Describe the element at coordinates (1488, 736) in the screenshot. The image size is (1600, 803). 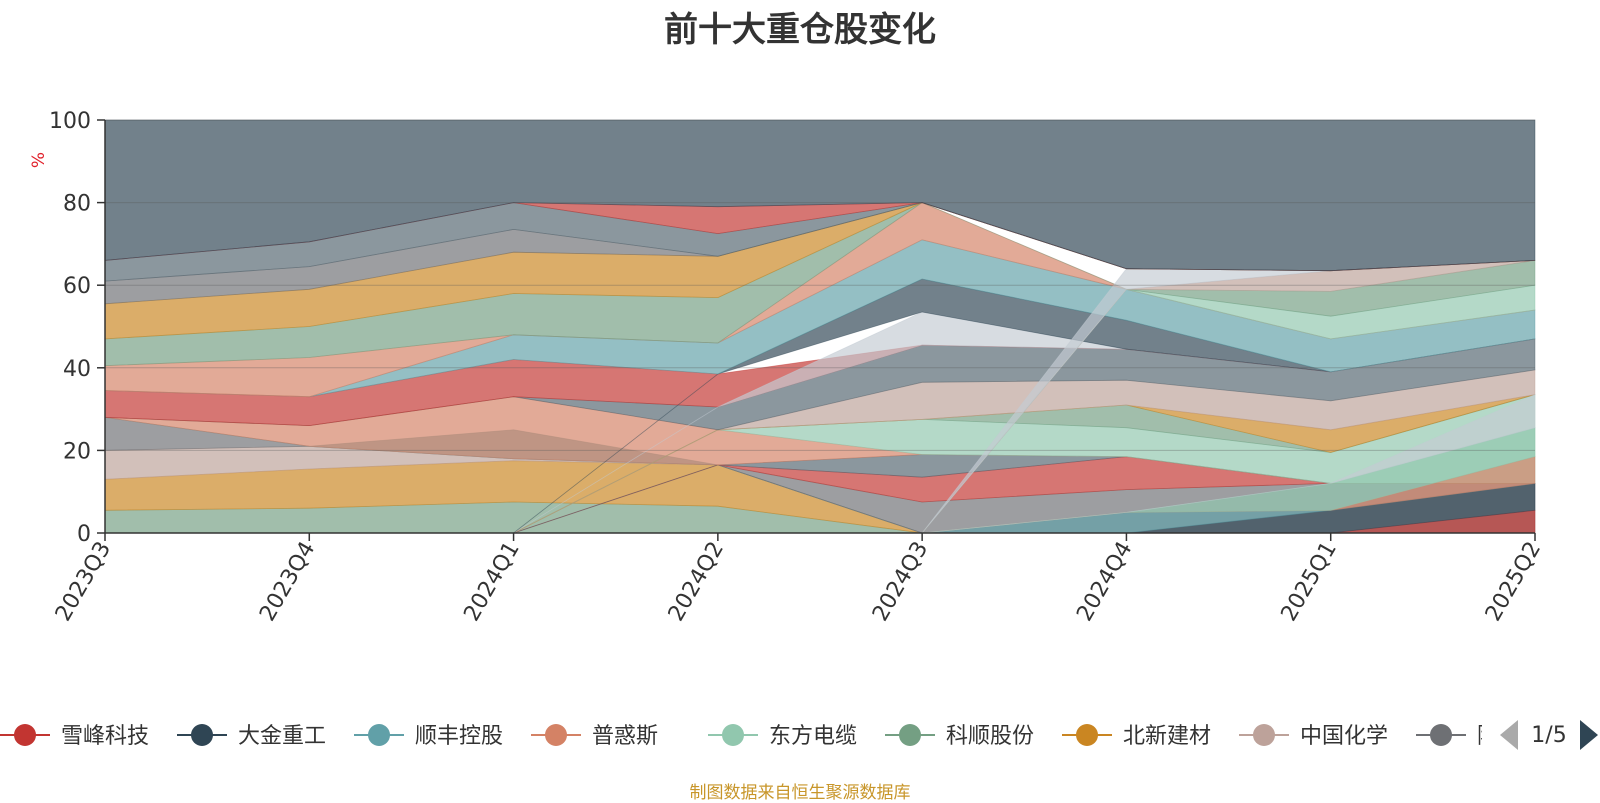
I see `legend-label: 隆` at that location.